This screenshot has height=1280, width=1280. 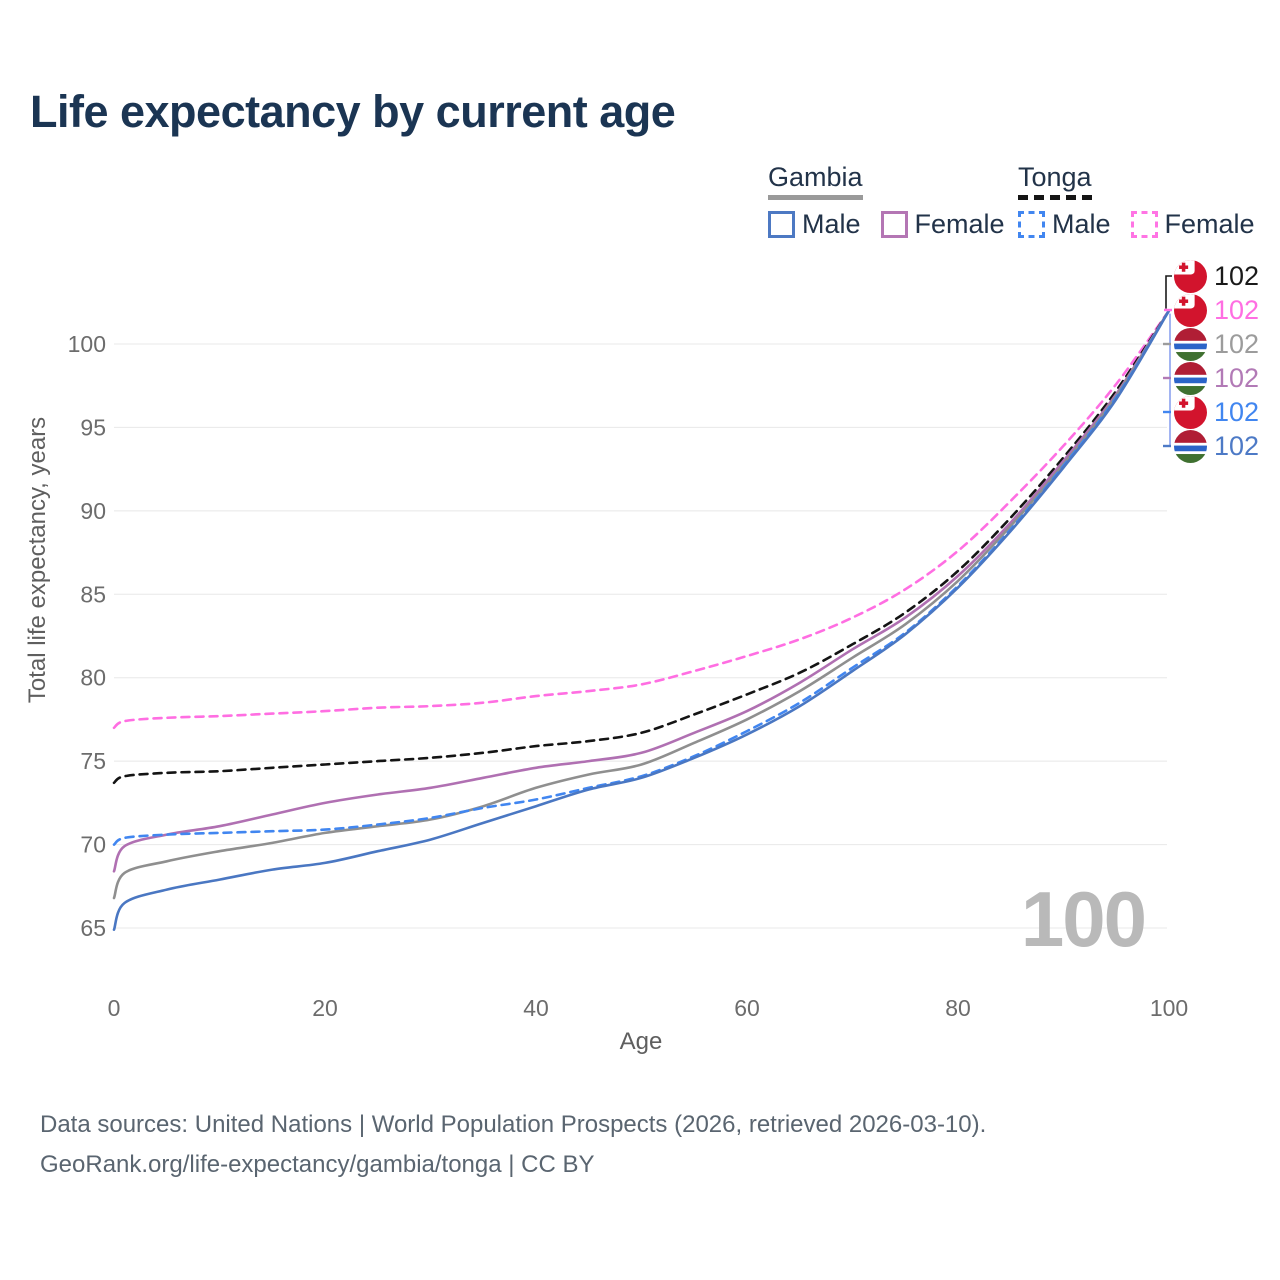 I want to click on x-tick-label: 20, so click(x=325, y=1008).